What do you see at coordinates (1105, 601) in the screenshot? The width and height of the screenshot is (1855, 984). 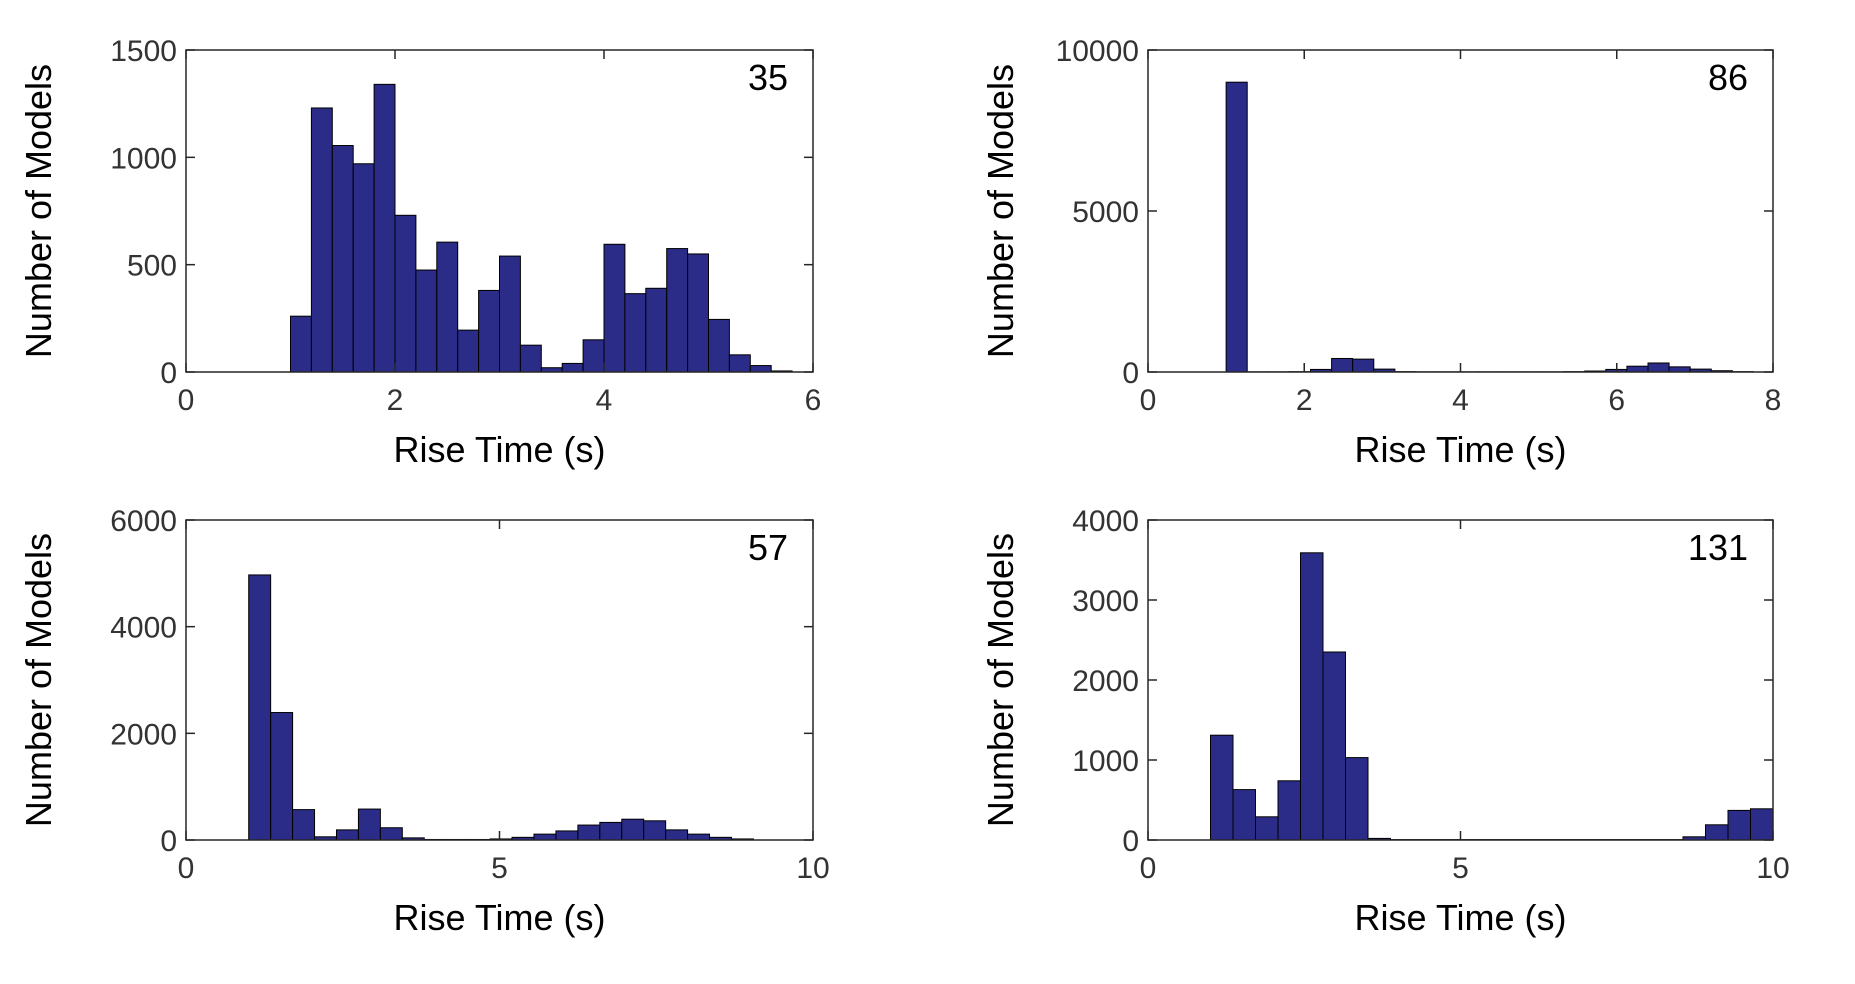 I see `y-tick-label: 3000` at bounding box center [1105, 601].